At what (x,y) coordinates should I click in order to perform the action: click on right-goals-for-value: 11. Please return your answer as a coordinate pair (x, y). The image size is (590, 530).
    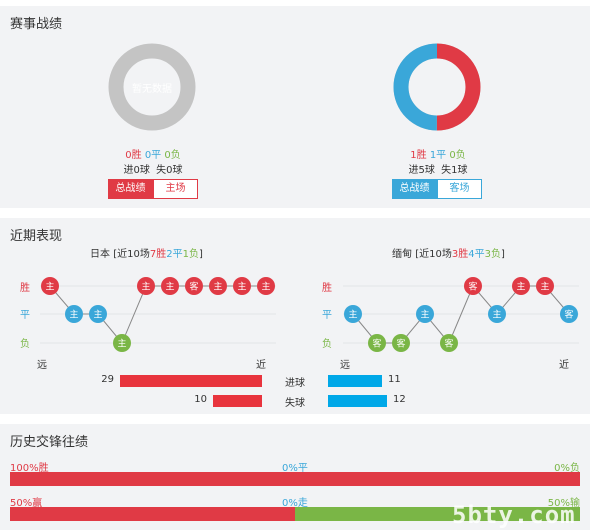
    Looking at the image, I should click on (394, 379).